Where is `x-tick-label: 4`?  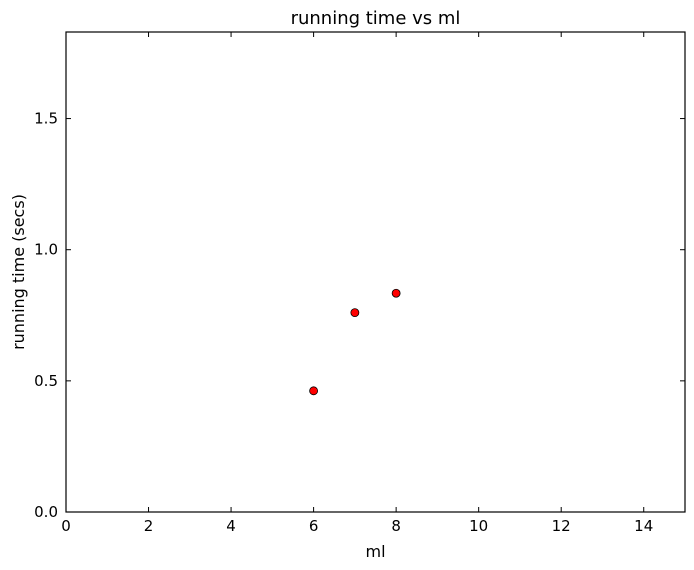 x-tick-label: 4 is located at coordinates (231, 526).